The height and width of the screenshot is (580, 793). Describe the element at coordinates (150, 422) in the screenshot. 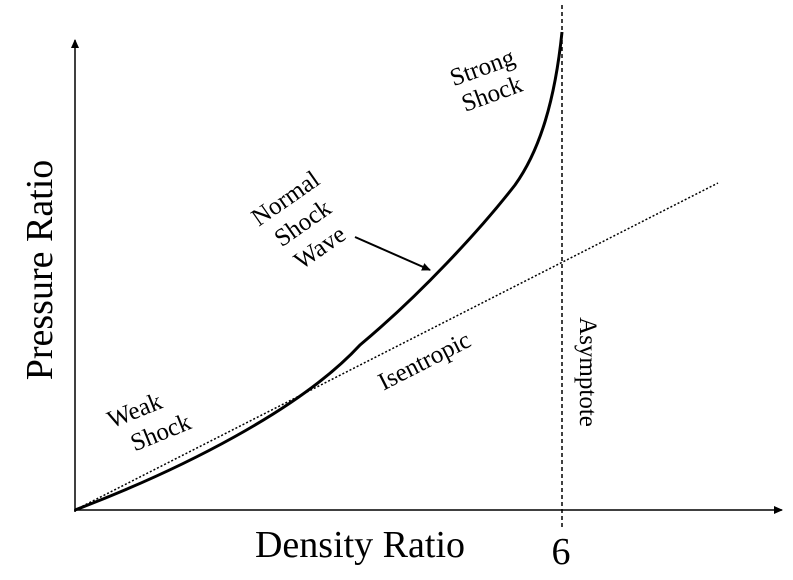

I see `weak-shock-label: Weak Shock` at that location.